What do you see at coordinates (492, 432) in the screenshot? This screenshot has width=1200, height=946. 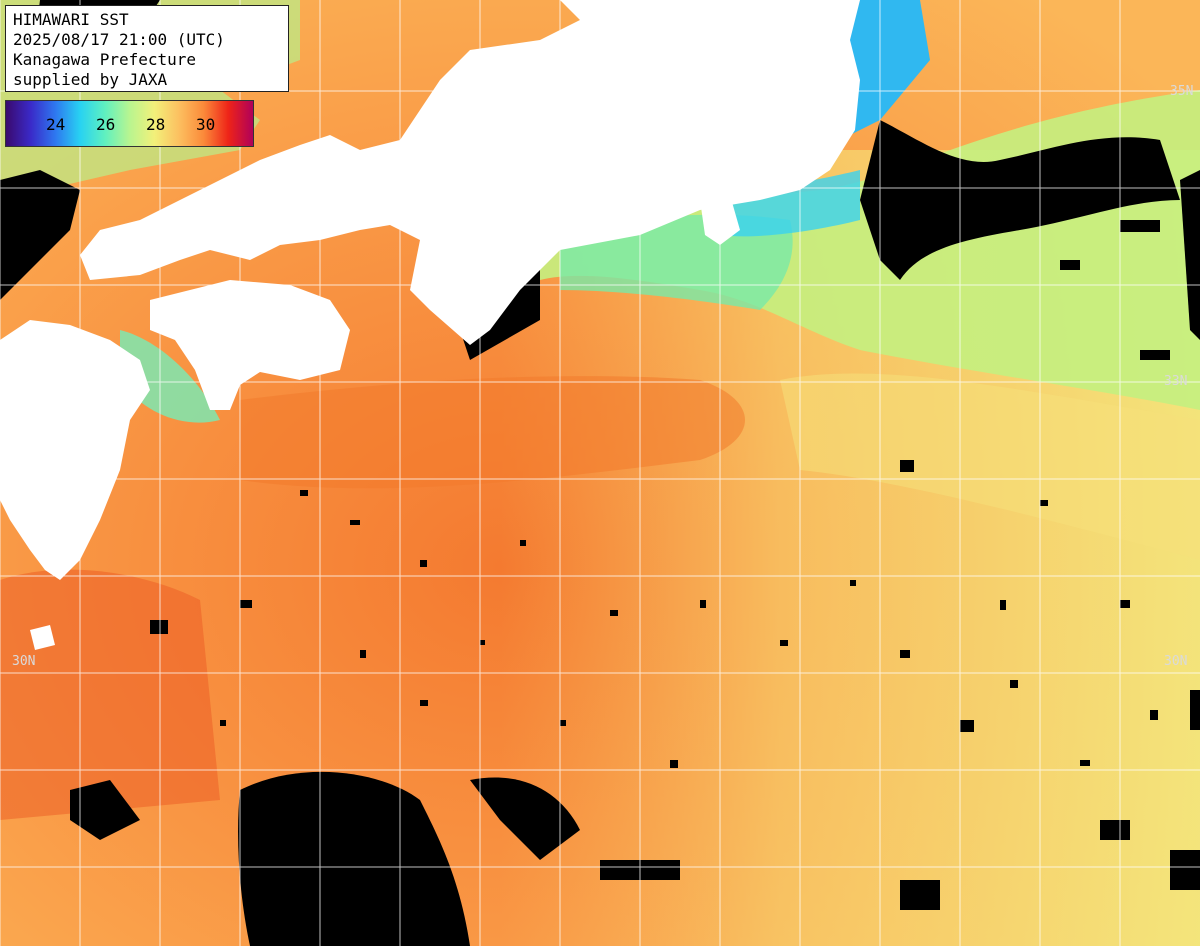 I see `sea-warm-band` at bounding box center [492, 432].